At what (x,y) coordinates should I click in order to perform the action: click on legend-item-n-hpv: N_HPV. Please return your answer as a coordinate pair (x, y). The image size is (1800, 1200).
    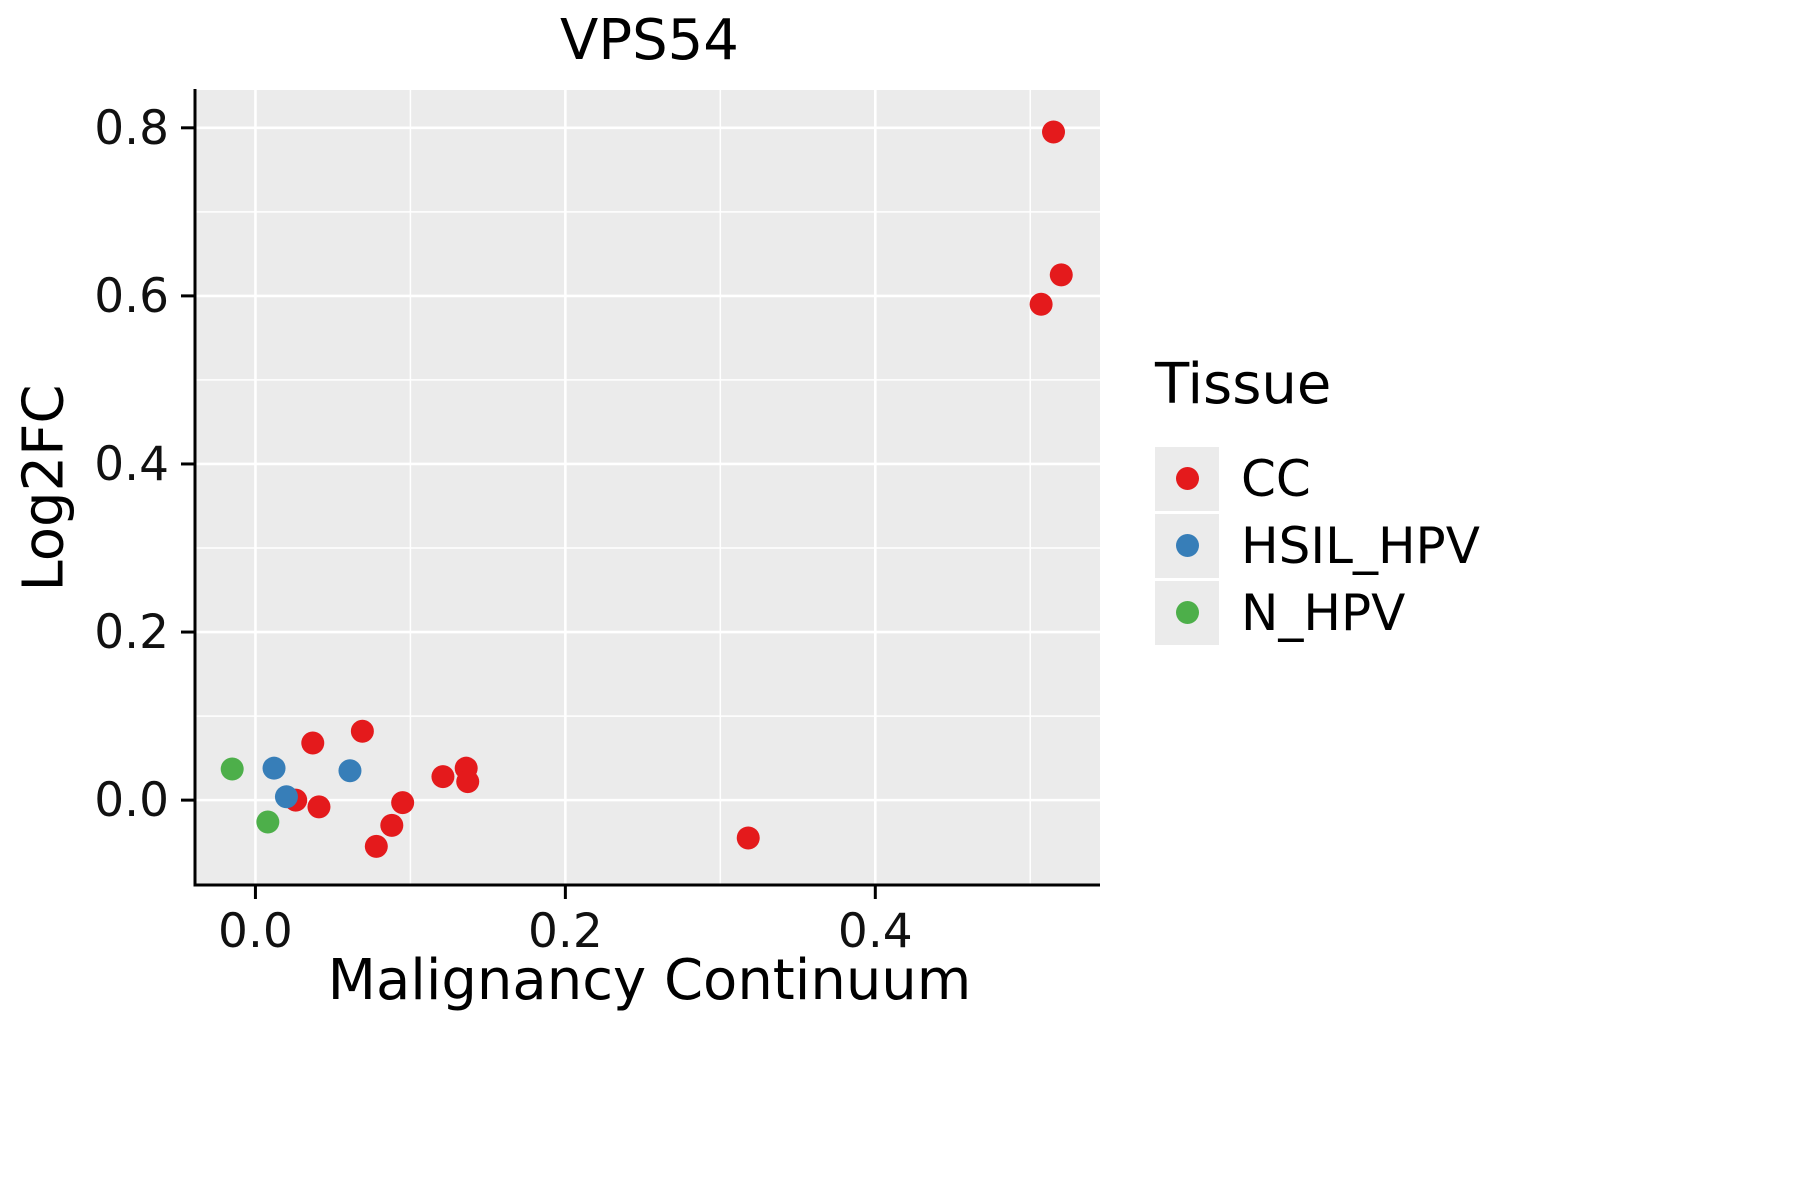
    Looking at the image, I should click on (1317, 612).